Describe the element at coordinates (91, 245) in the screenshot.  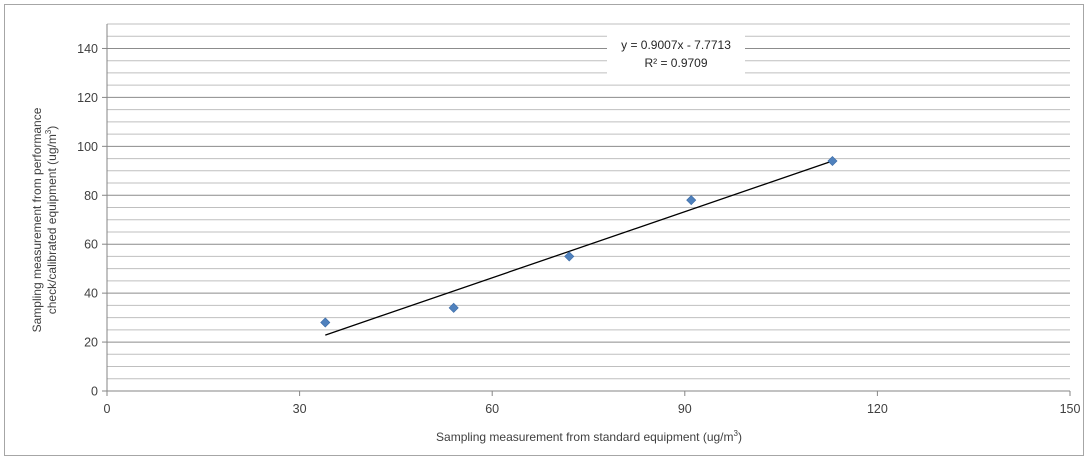
I see `y-tick-label: 60` at that location.